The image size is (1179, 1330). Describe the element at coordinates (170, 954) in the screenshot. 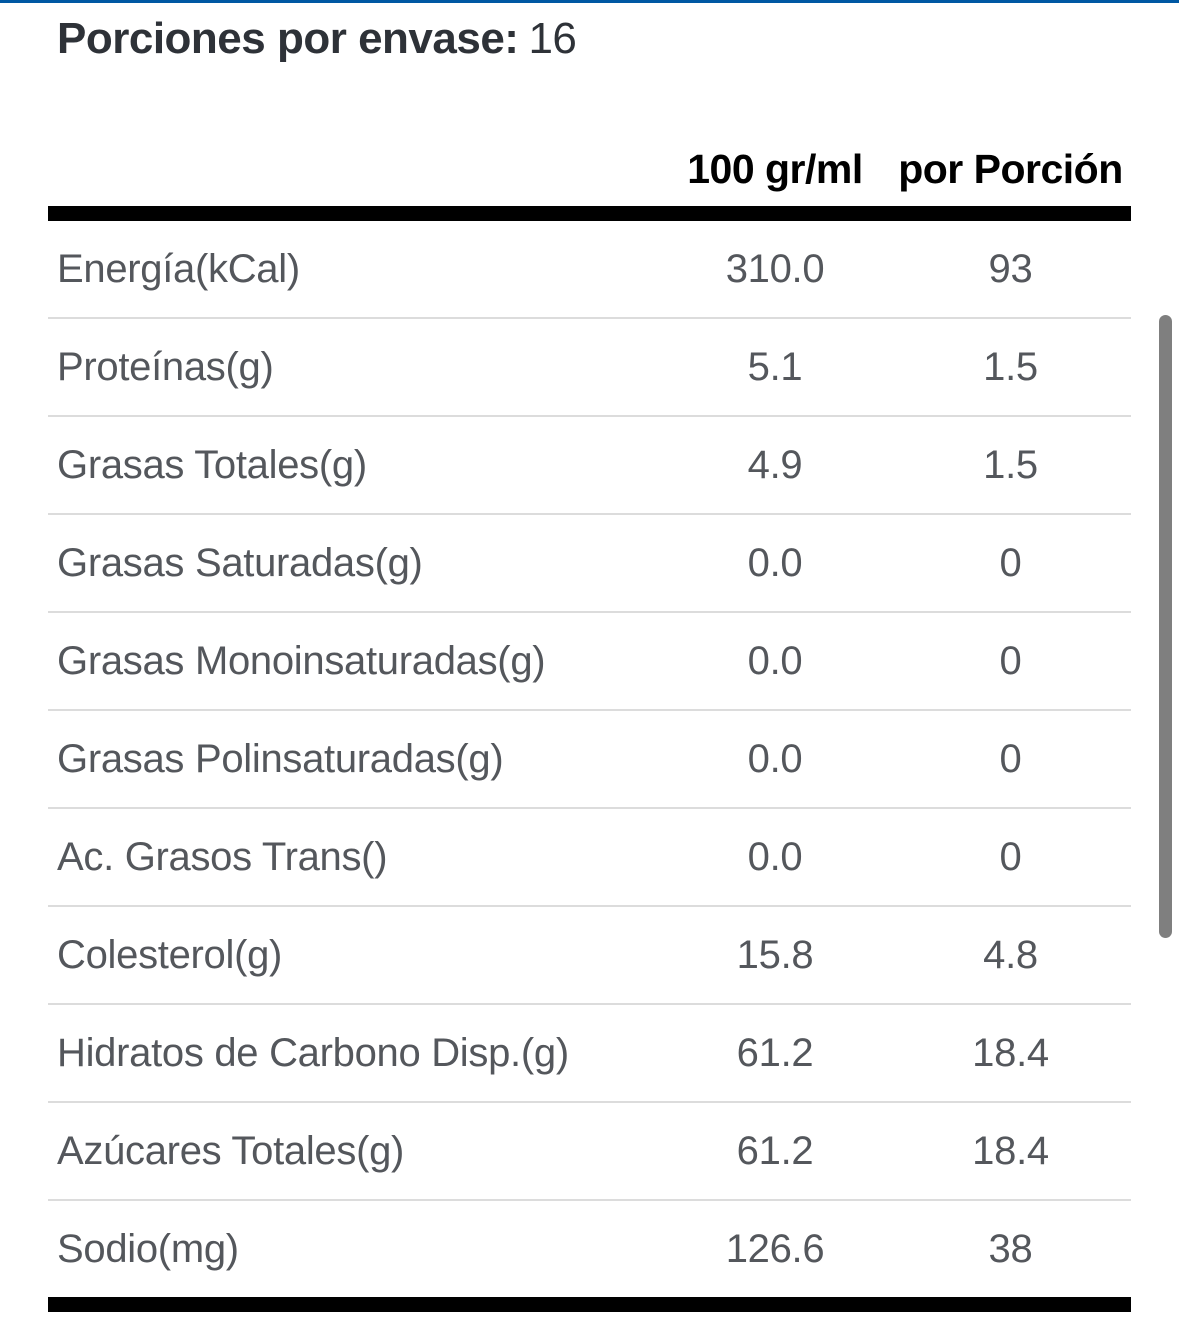

I see `nutrient-name: Colesterol(g)` at that location.